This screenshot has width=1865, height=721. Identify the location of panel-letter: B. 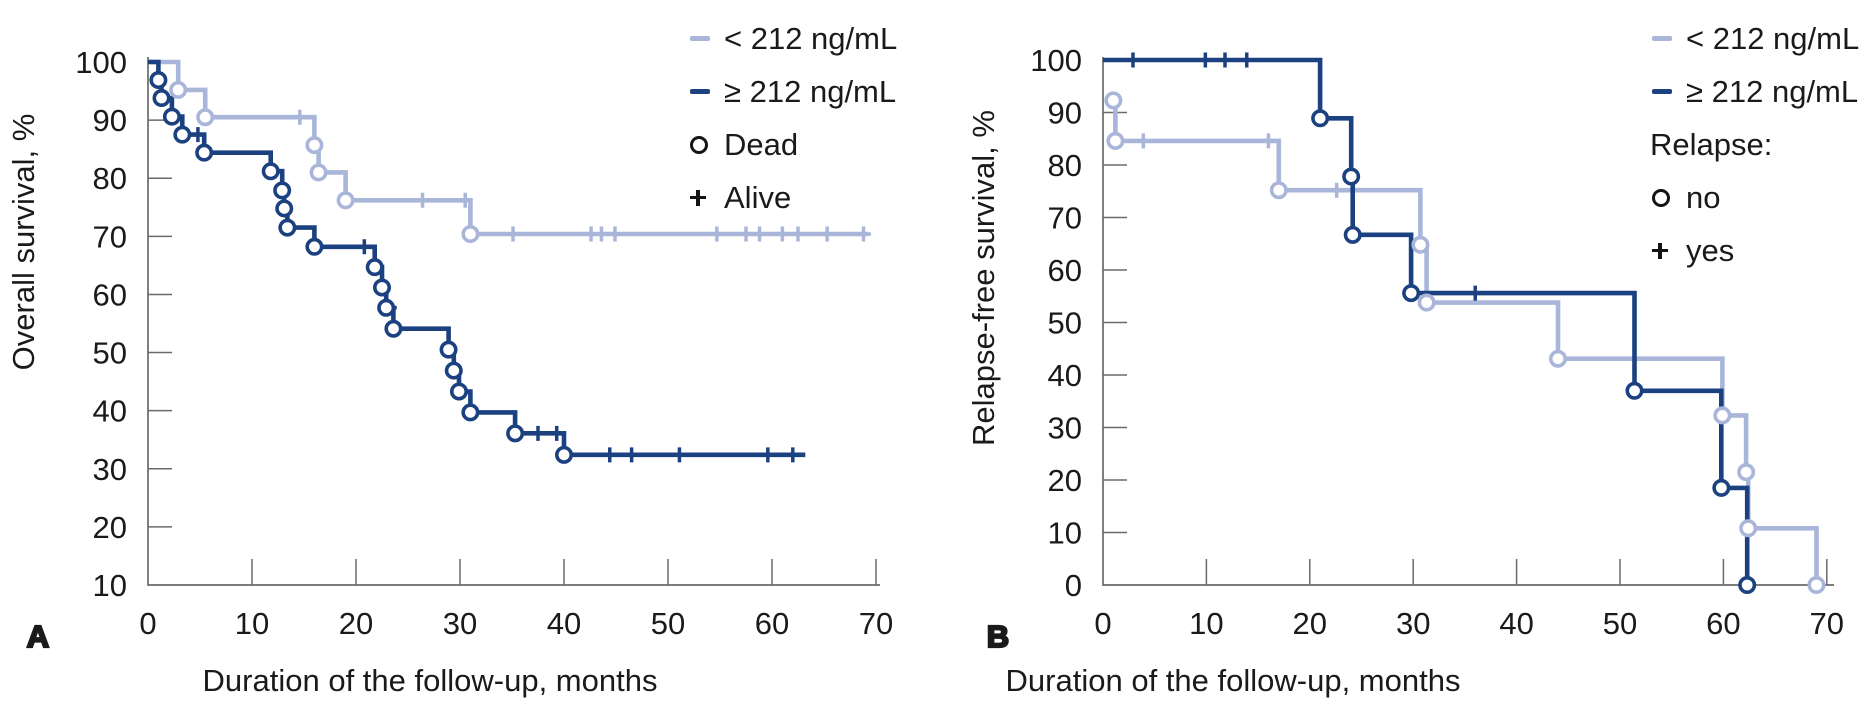
(998, 636).